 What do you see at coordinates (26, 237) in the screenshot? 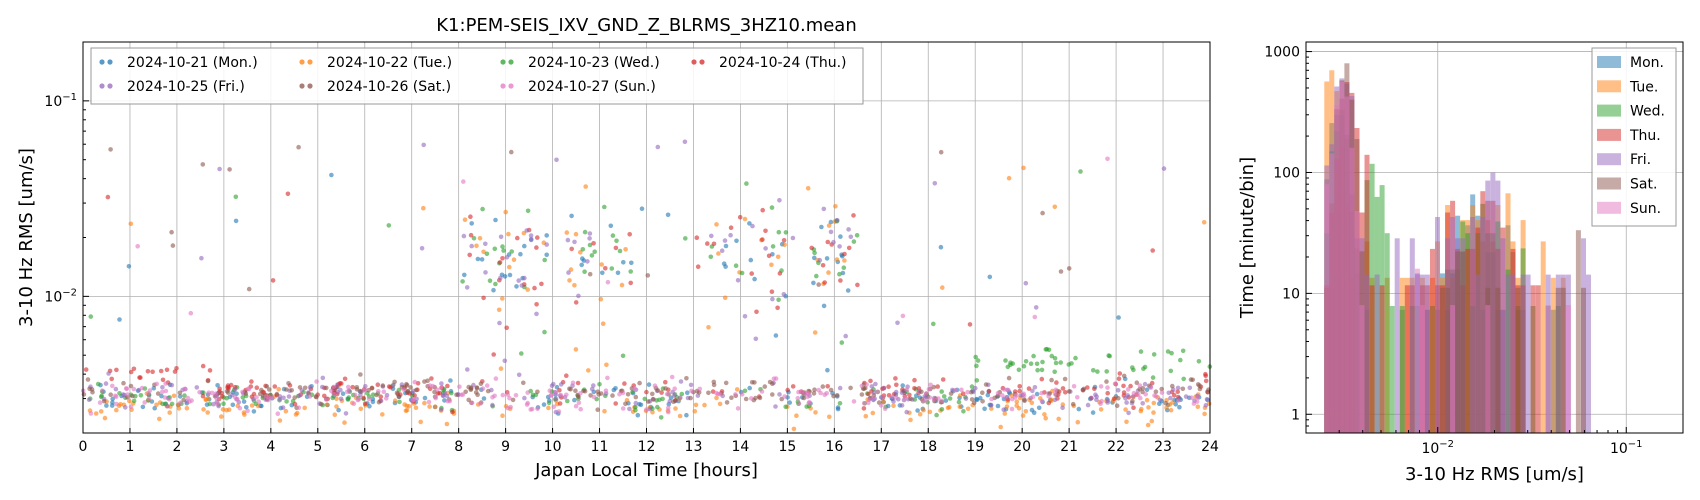
I see `y-axis-label: 3-10 Hz RMS [um/s]` at bounding box center [26, 237].